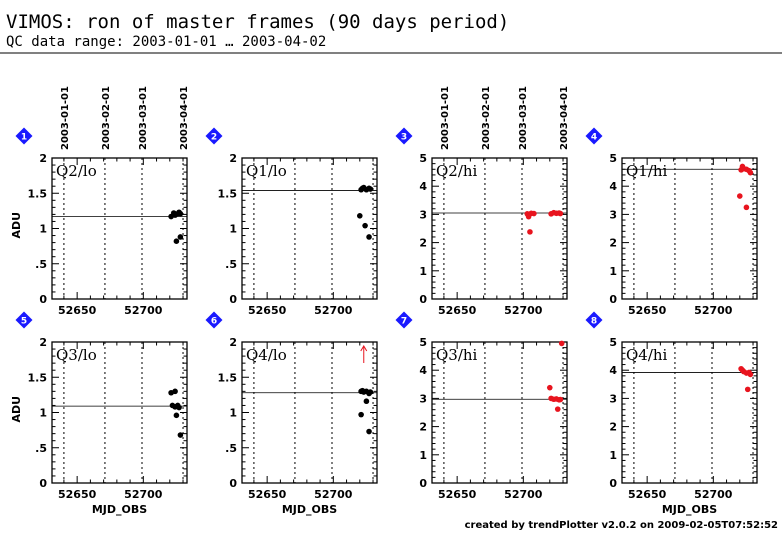  I want to click on panel-badge-number: 4, so click(594, 138).